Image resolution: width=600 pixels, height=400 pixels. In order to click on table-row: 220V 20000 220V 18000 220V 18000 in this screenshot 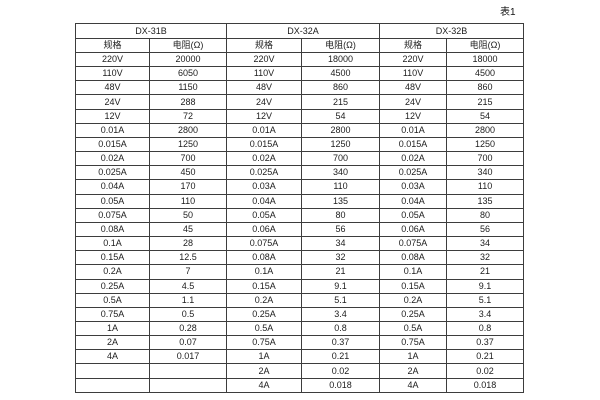, I will do `click(300, 59)`.